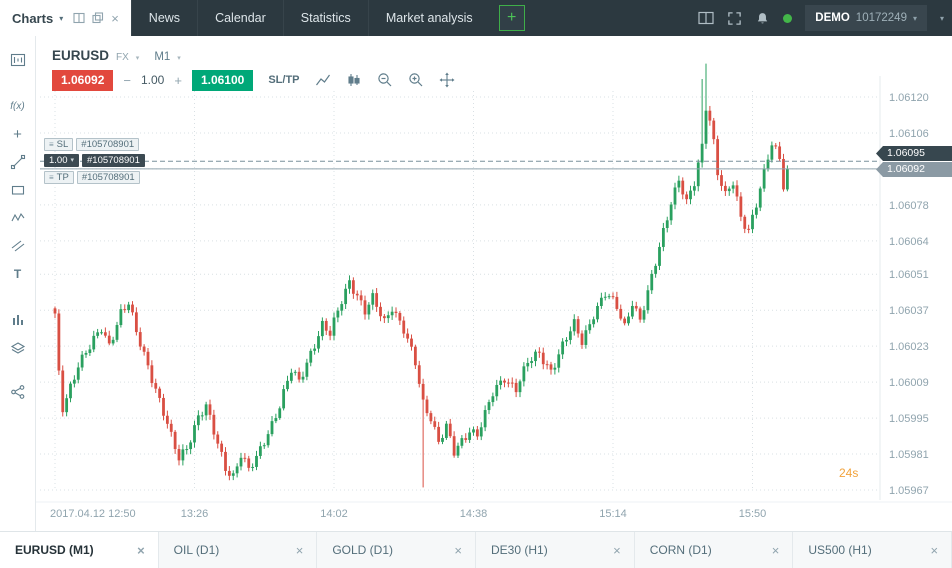 This screenshot has width=952, height=568. I want to click on instrument-tab-label: CORN (D1), so click(680, 550).